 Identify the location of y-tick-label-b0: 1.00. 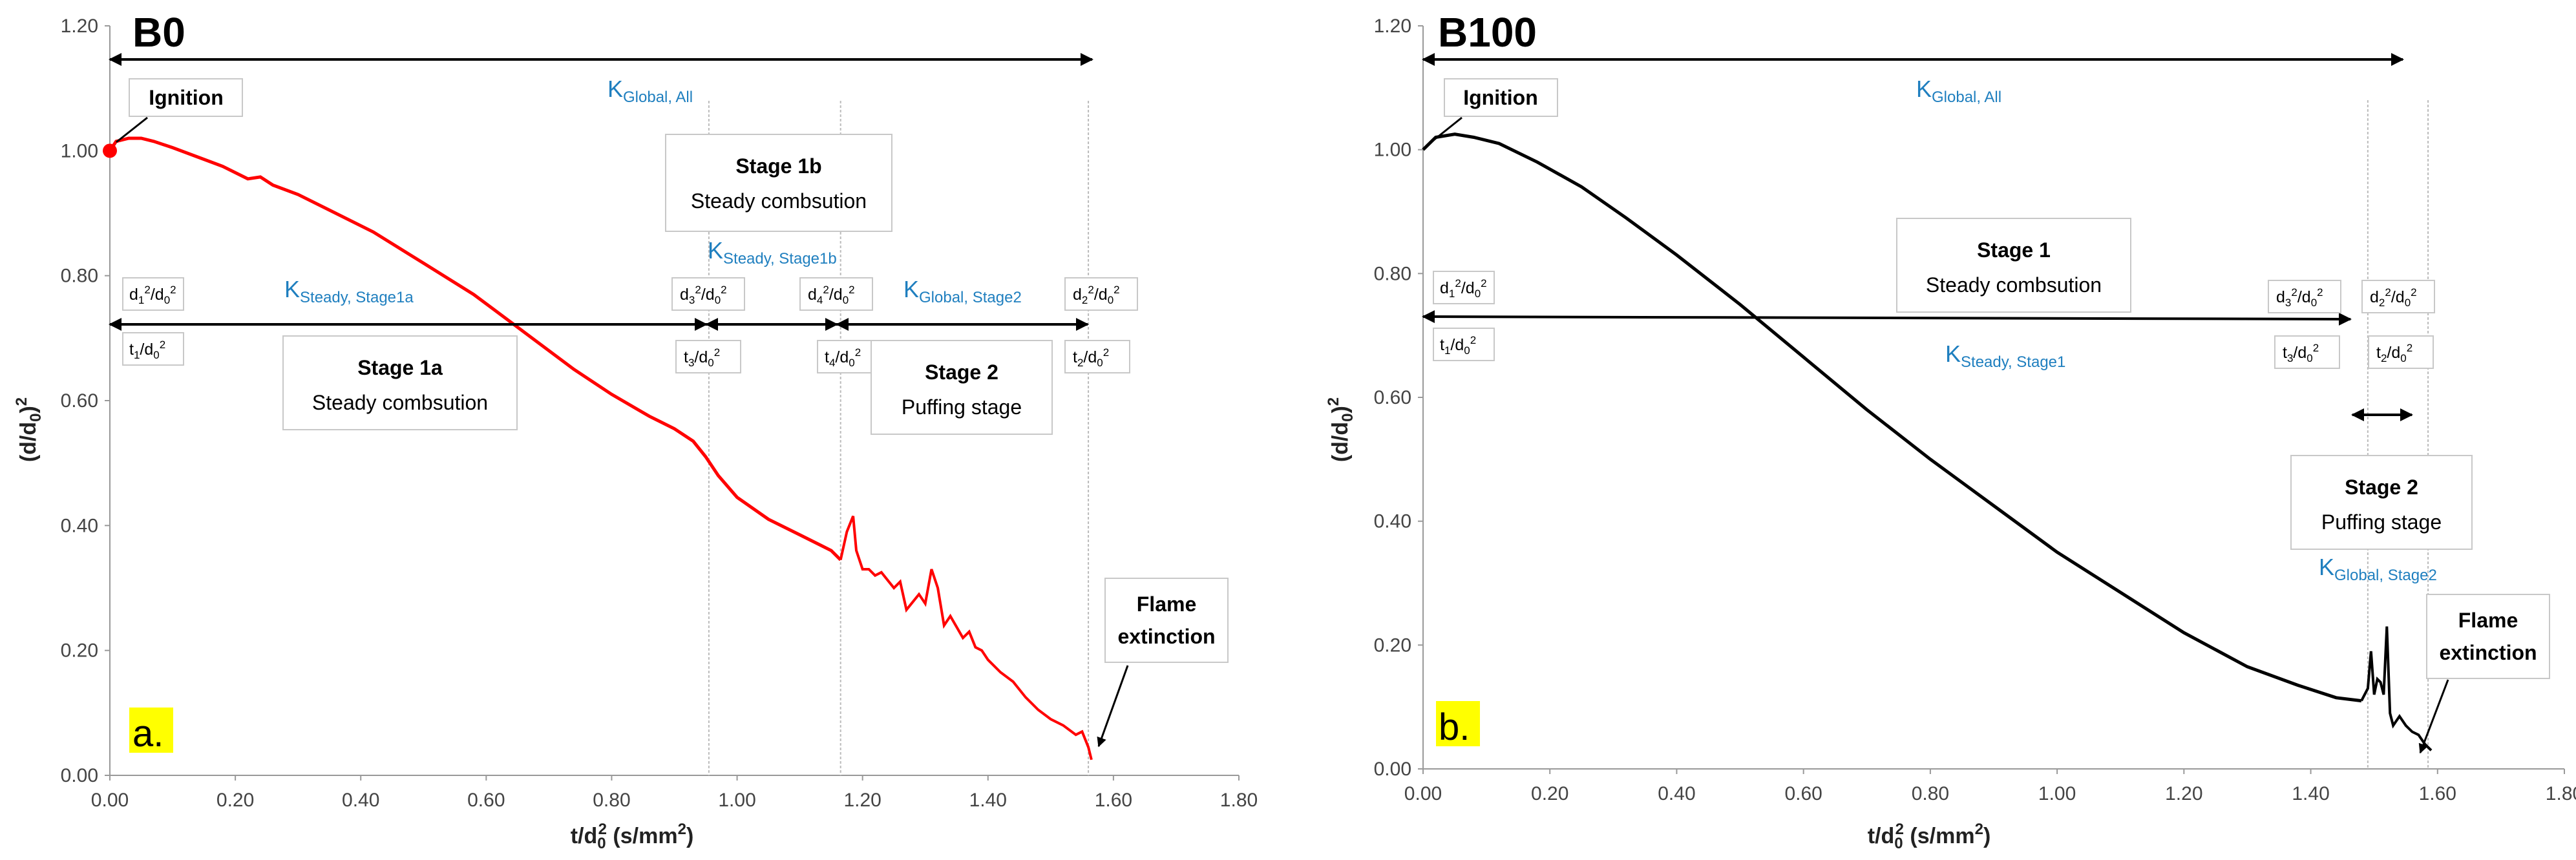
(79, 151).